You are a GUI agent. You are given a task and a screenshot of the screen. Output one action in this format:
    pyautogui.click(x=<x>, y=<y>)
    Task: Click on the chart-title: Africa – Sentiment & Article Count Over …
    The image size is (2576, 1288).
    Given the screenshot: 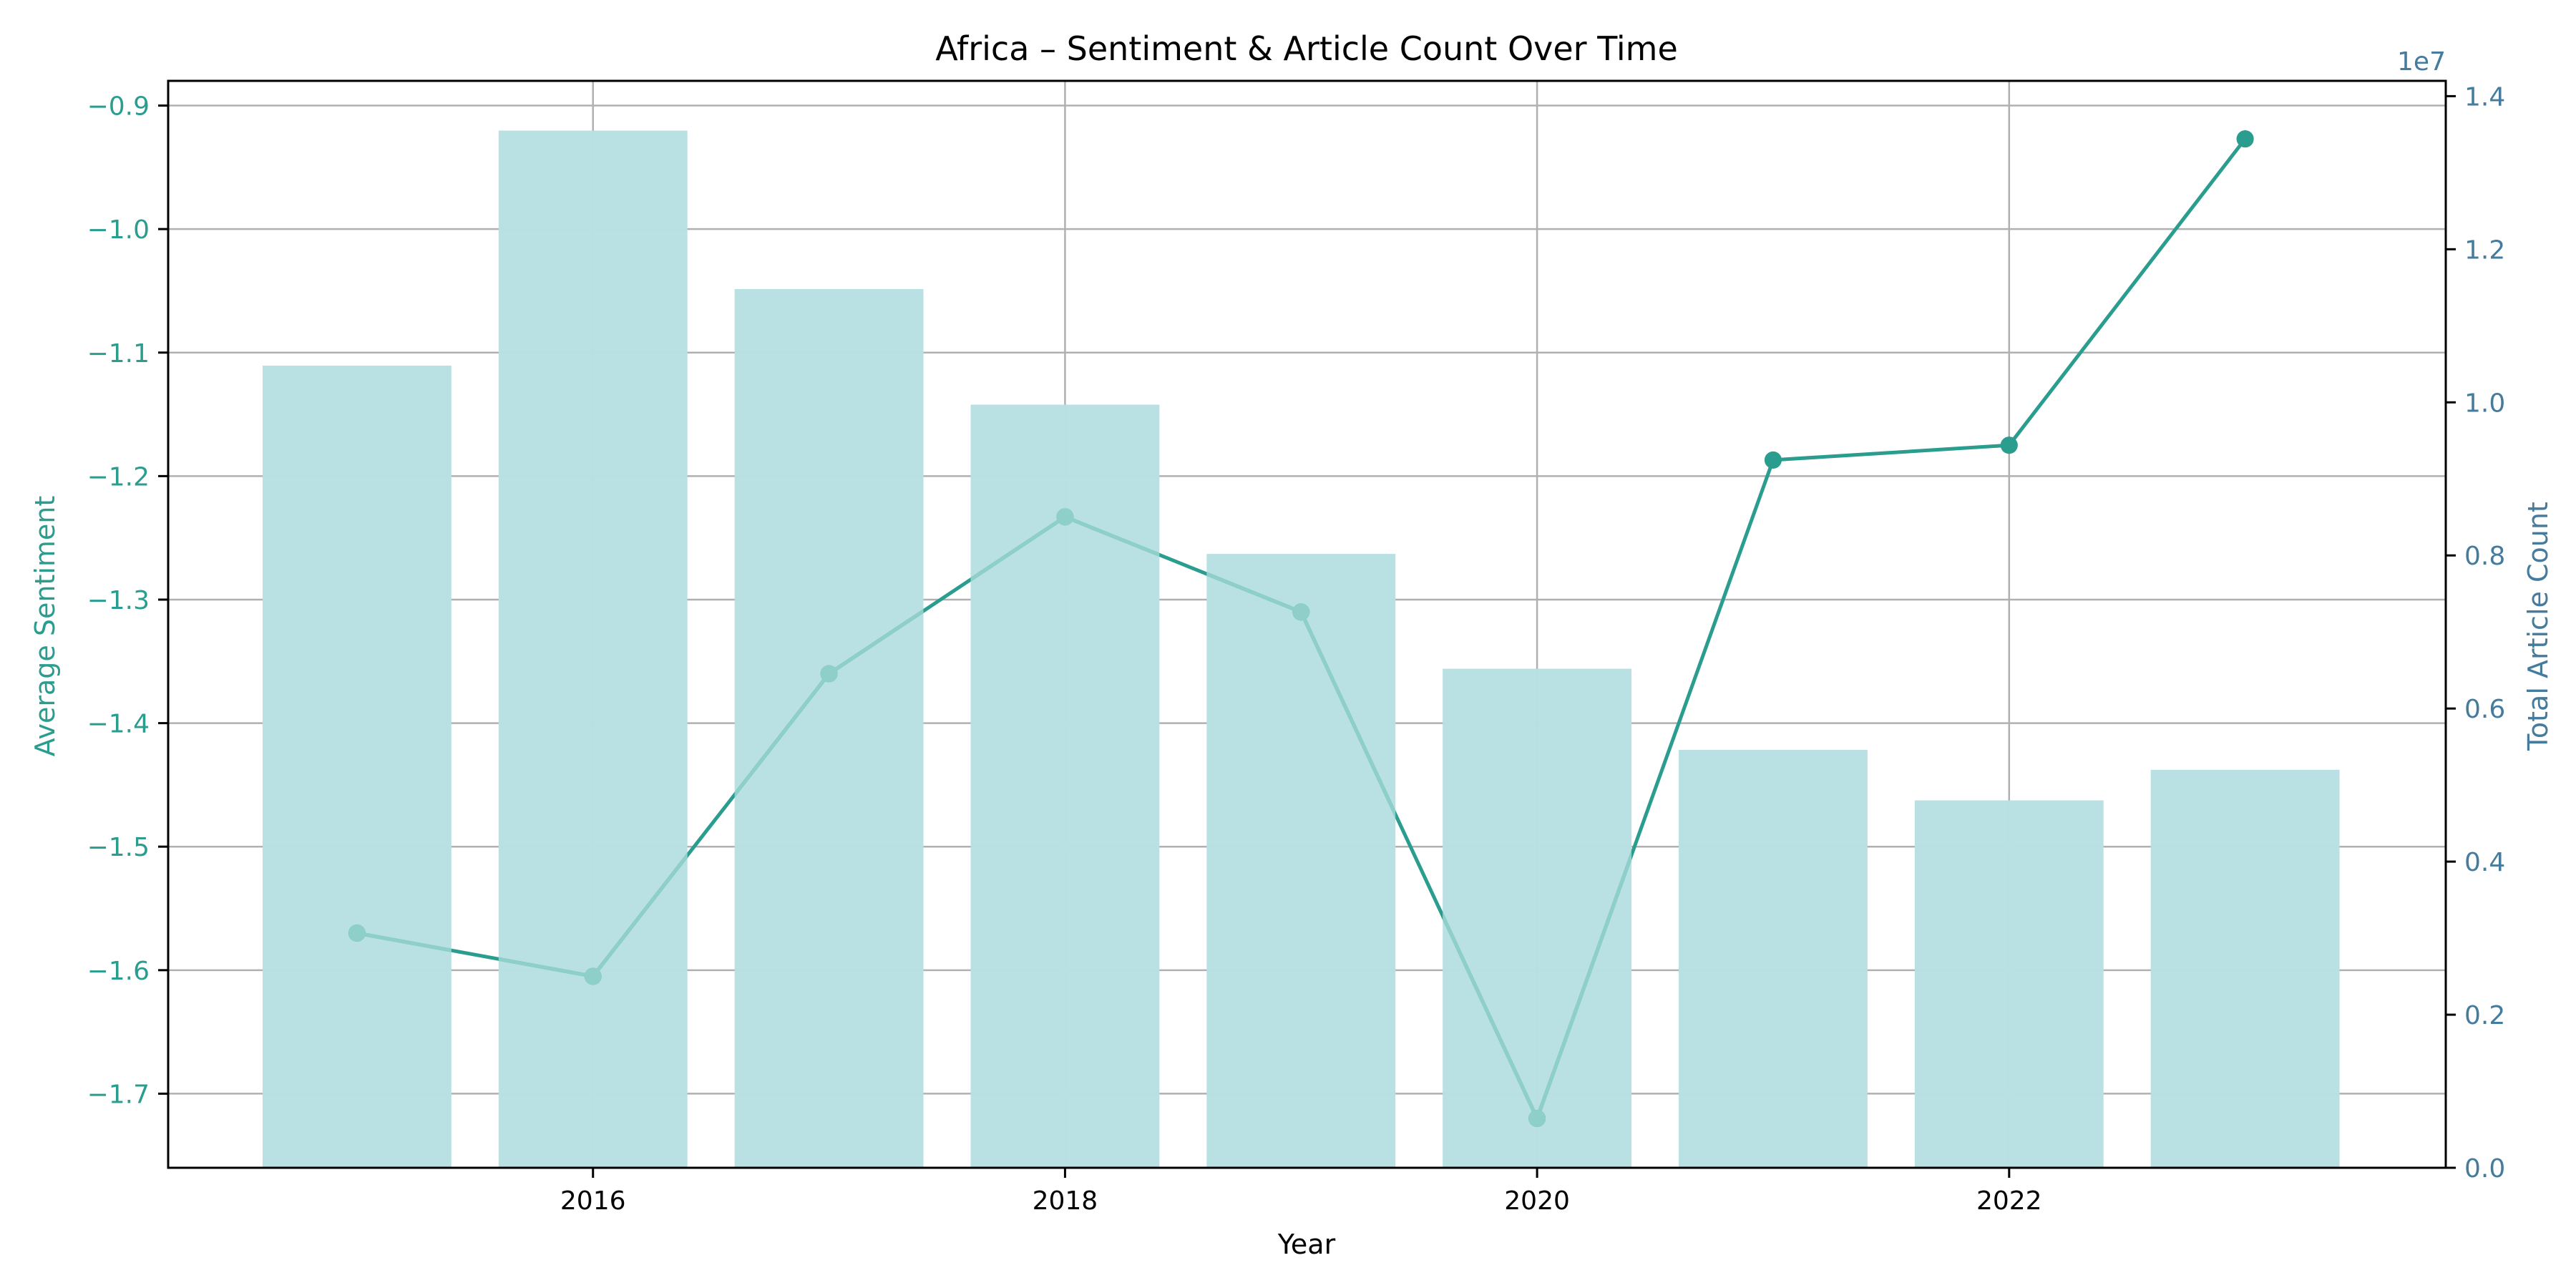 What is the action you would take?
    pyautogui.click(x=1306, y=48)
    